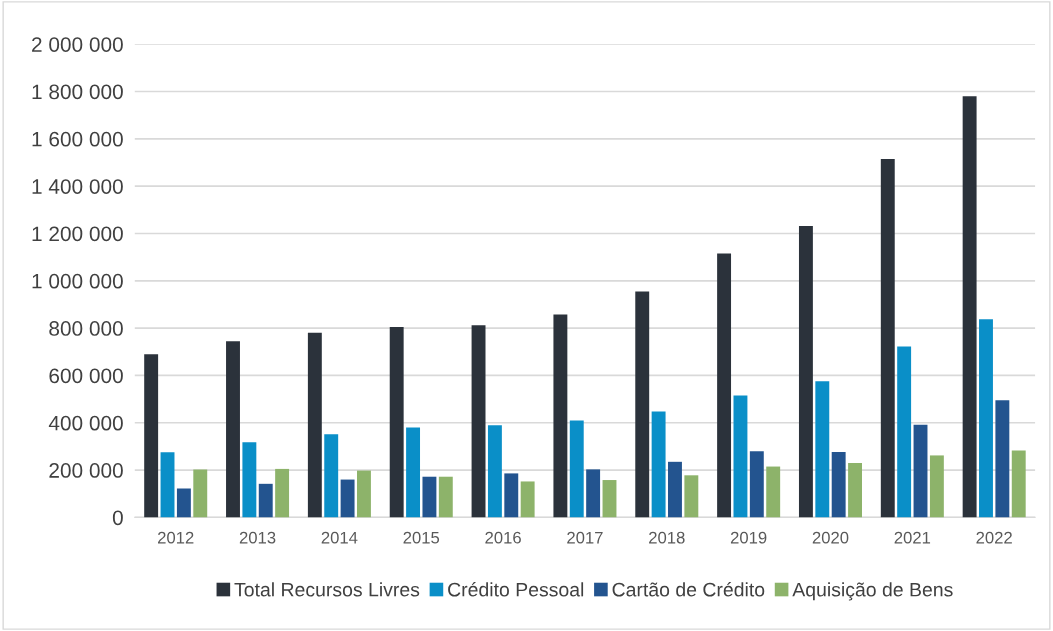 This screenshot has width=1053, height=631. I want to click on y-tick-label: 1 000 000, so click(77, 281).